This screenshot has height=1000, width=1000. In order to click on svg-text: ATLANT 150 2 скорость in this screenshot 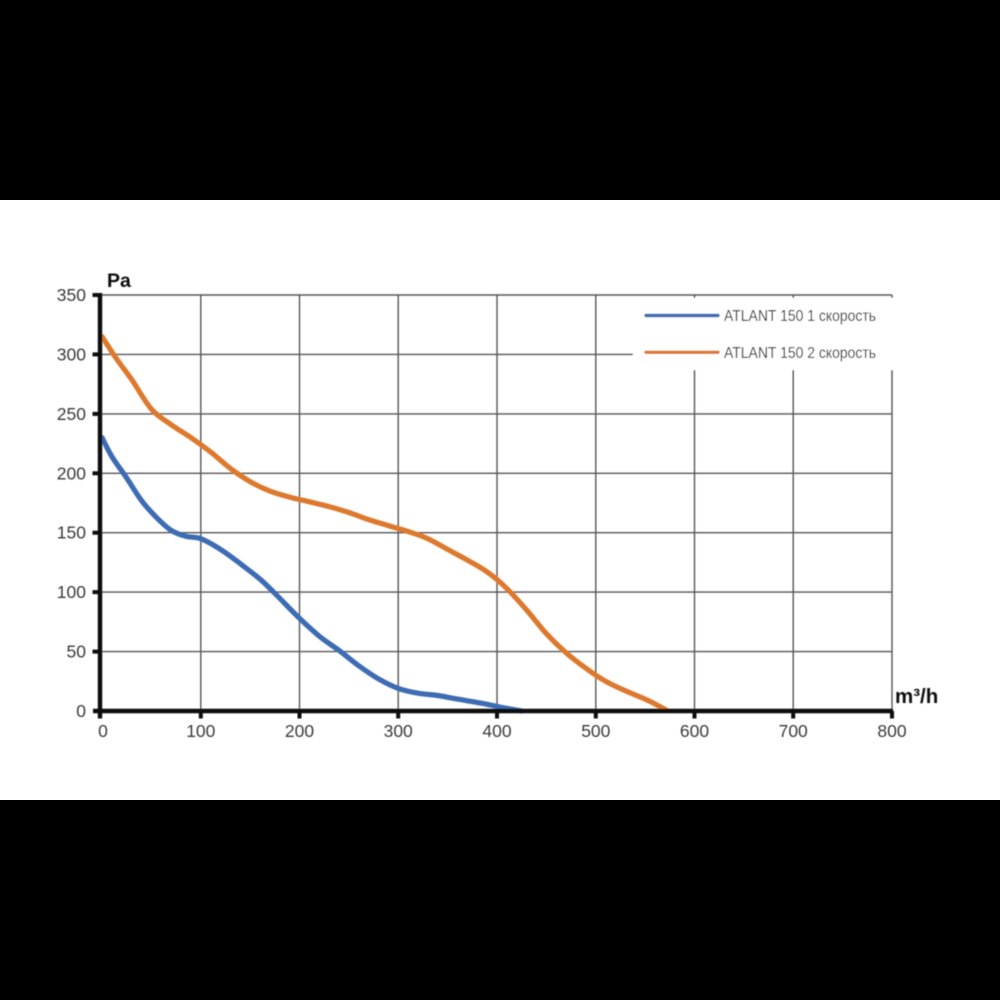, I will do `click(800, 353)`.